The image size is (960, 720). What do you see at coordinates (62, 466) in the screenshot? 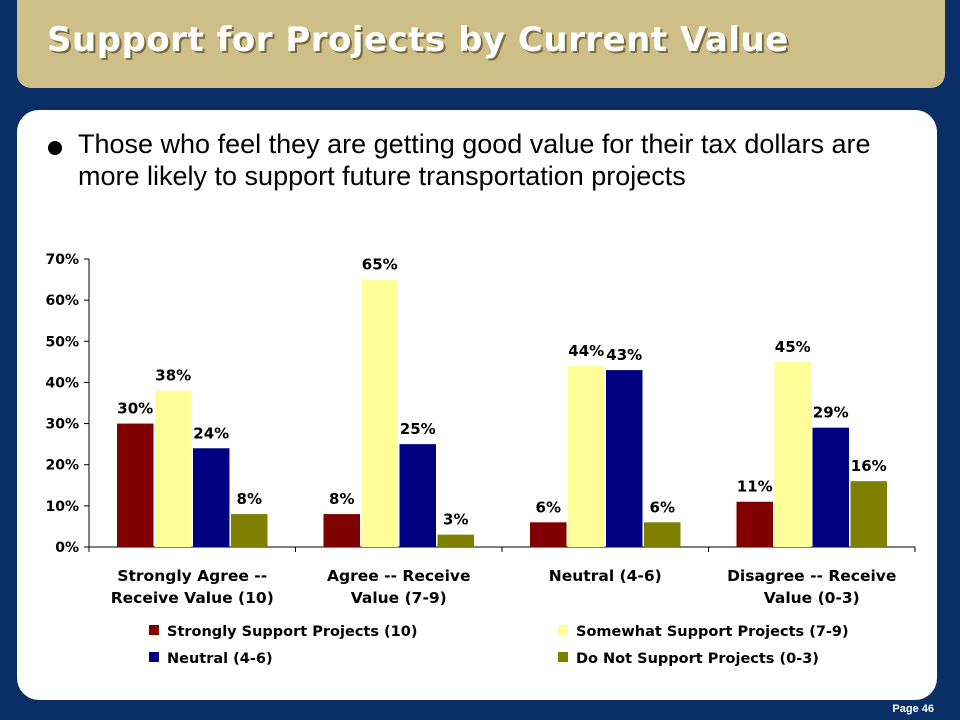
I see `y-tick-label: 20%` at bounding box center [62, 466].